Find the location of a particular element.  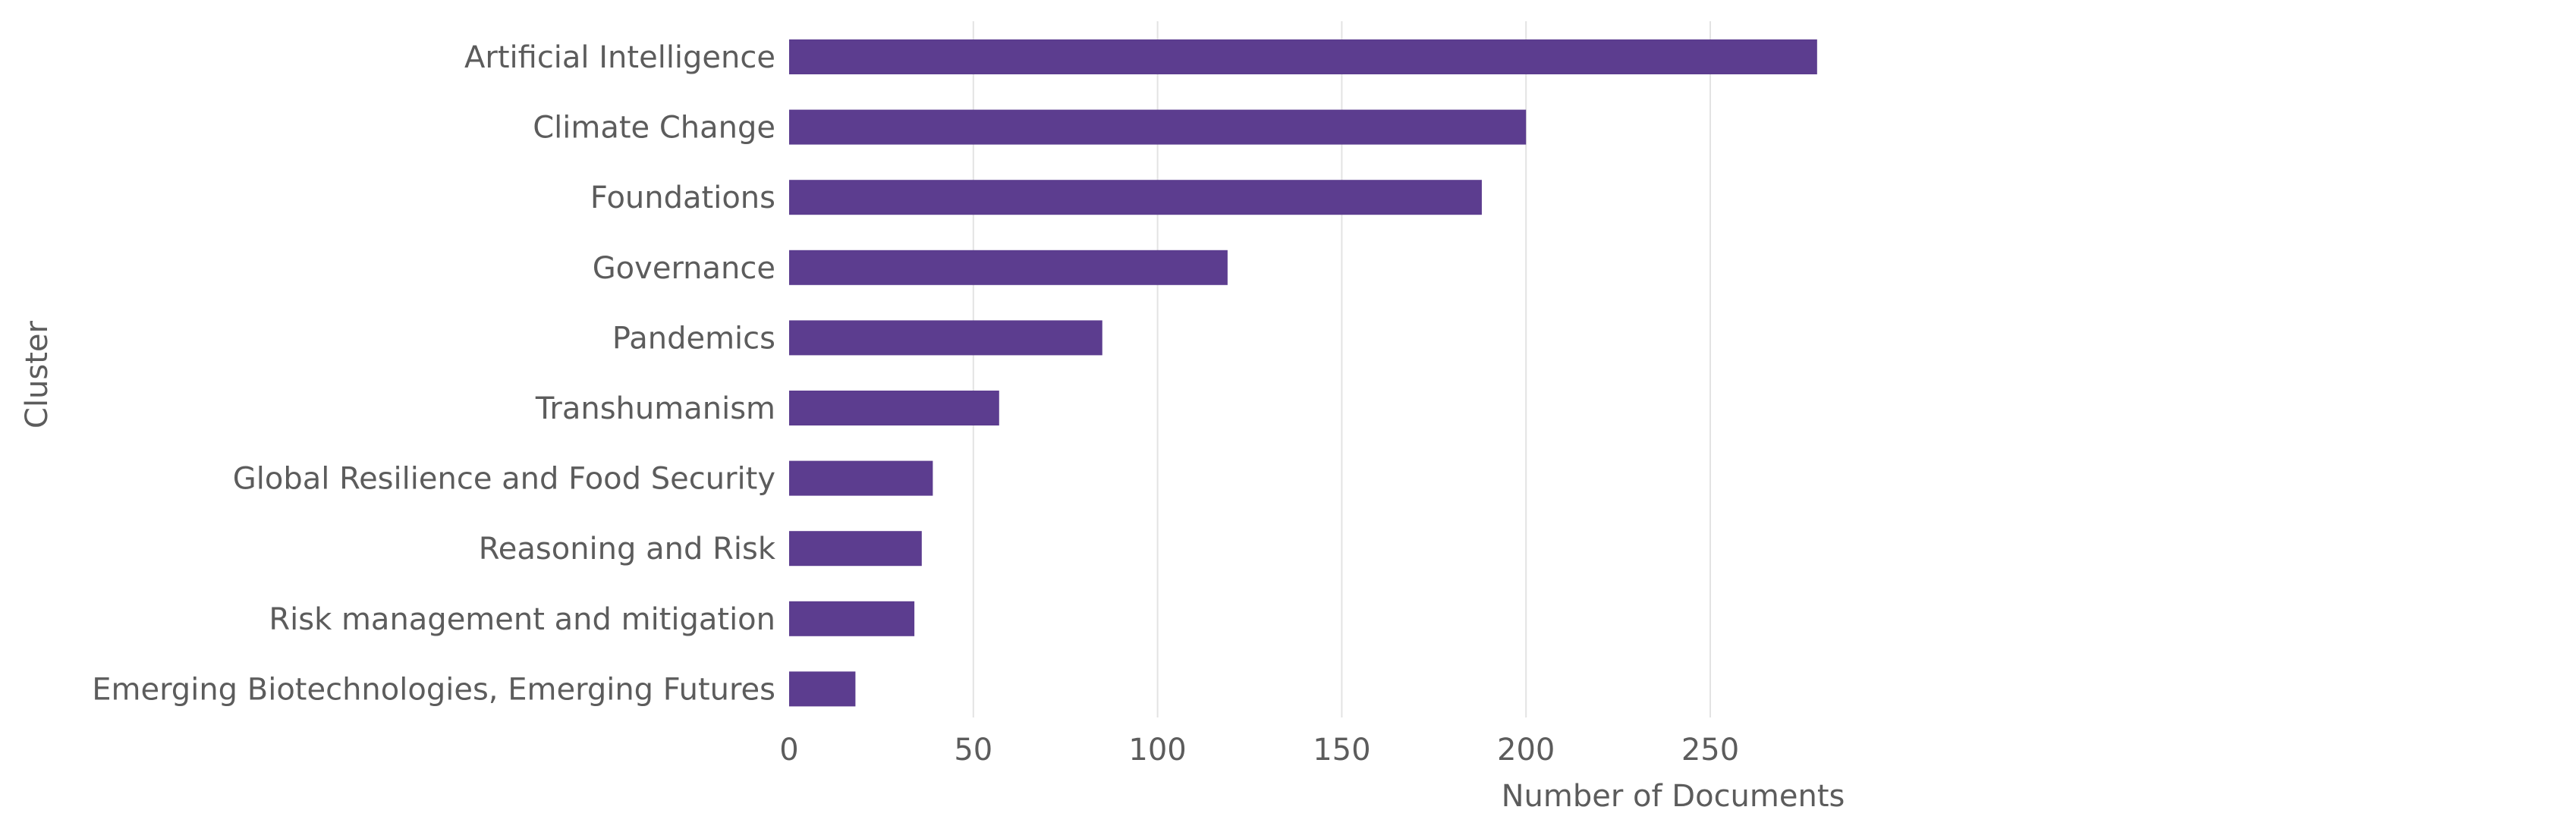

x-axis-title: Number of Documents is located at coordinates (1673, 796).